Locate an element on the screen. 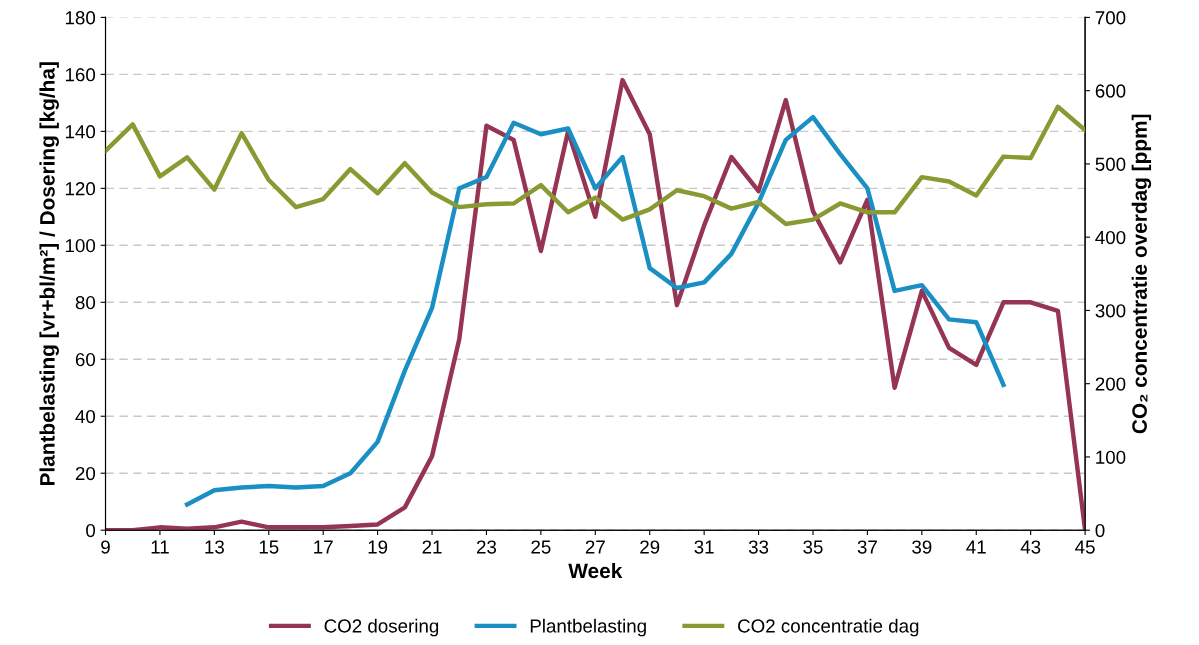 This screenshot has height=645, width=1199. x-tick-label: 11 is located at coordinates (160, 547).